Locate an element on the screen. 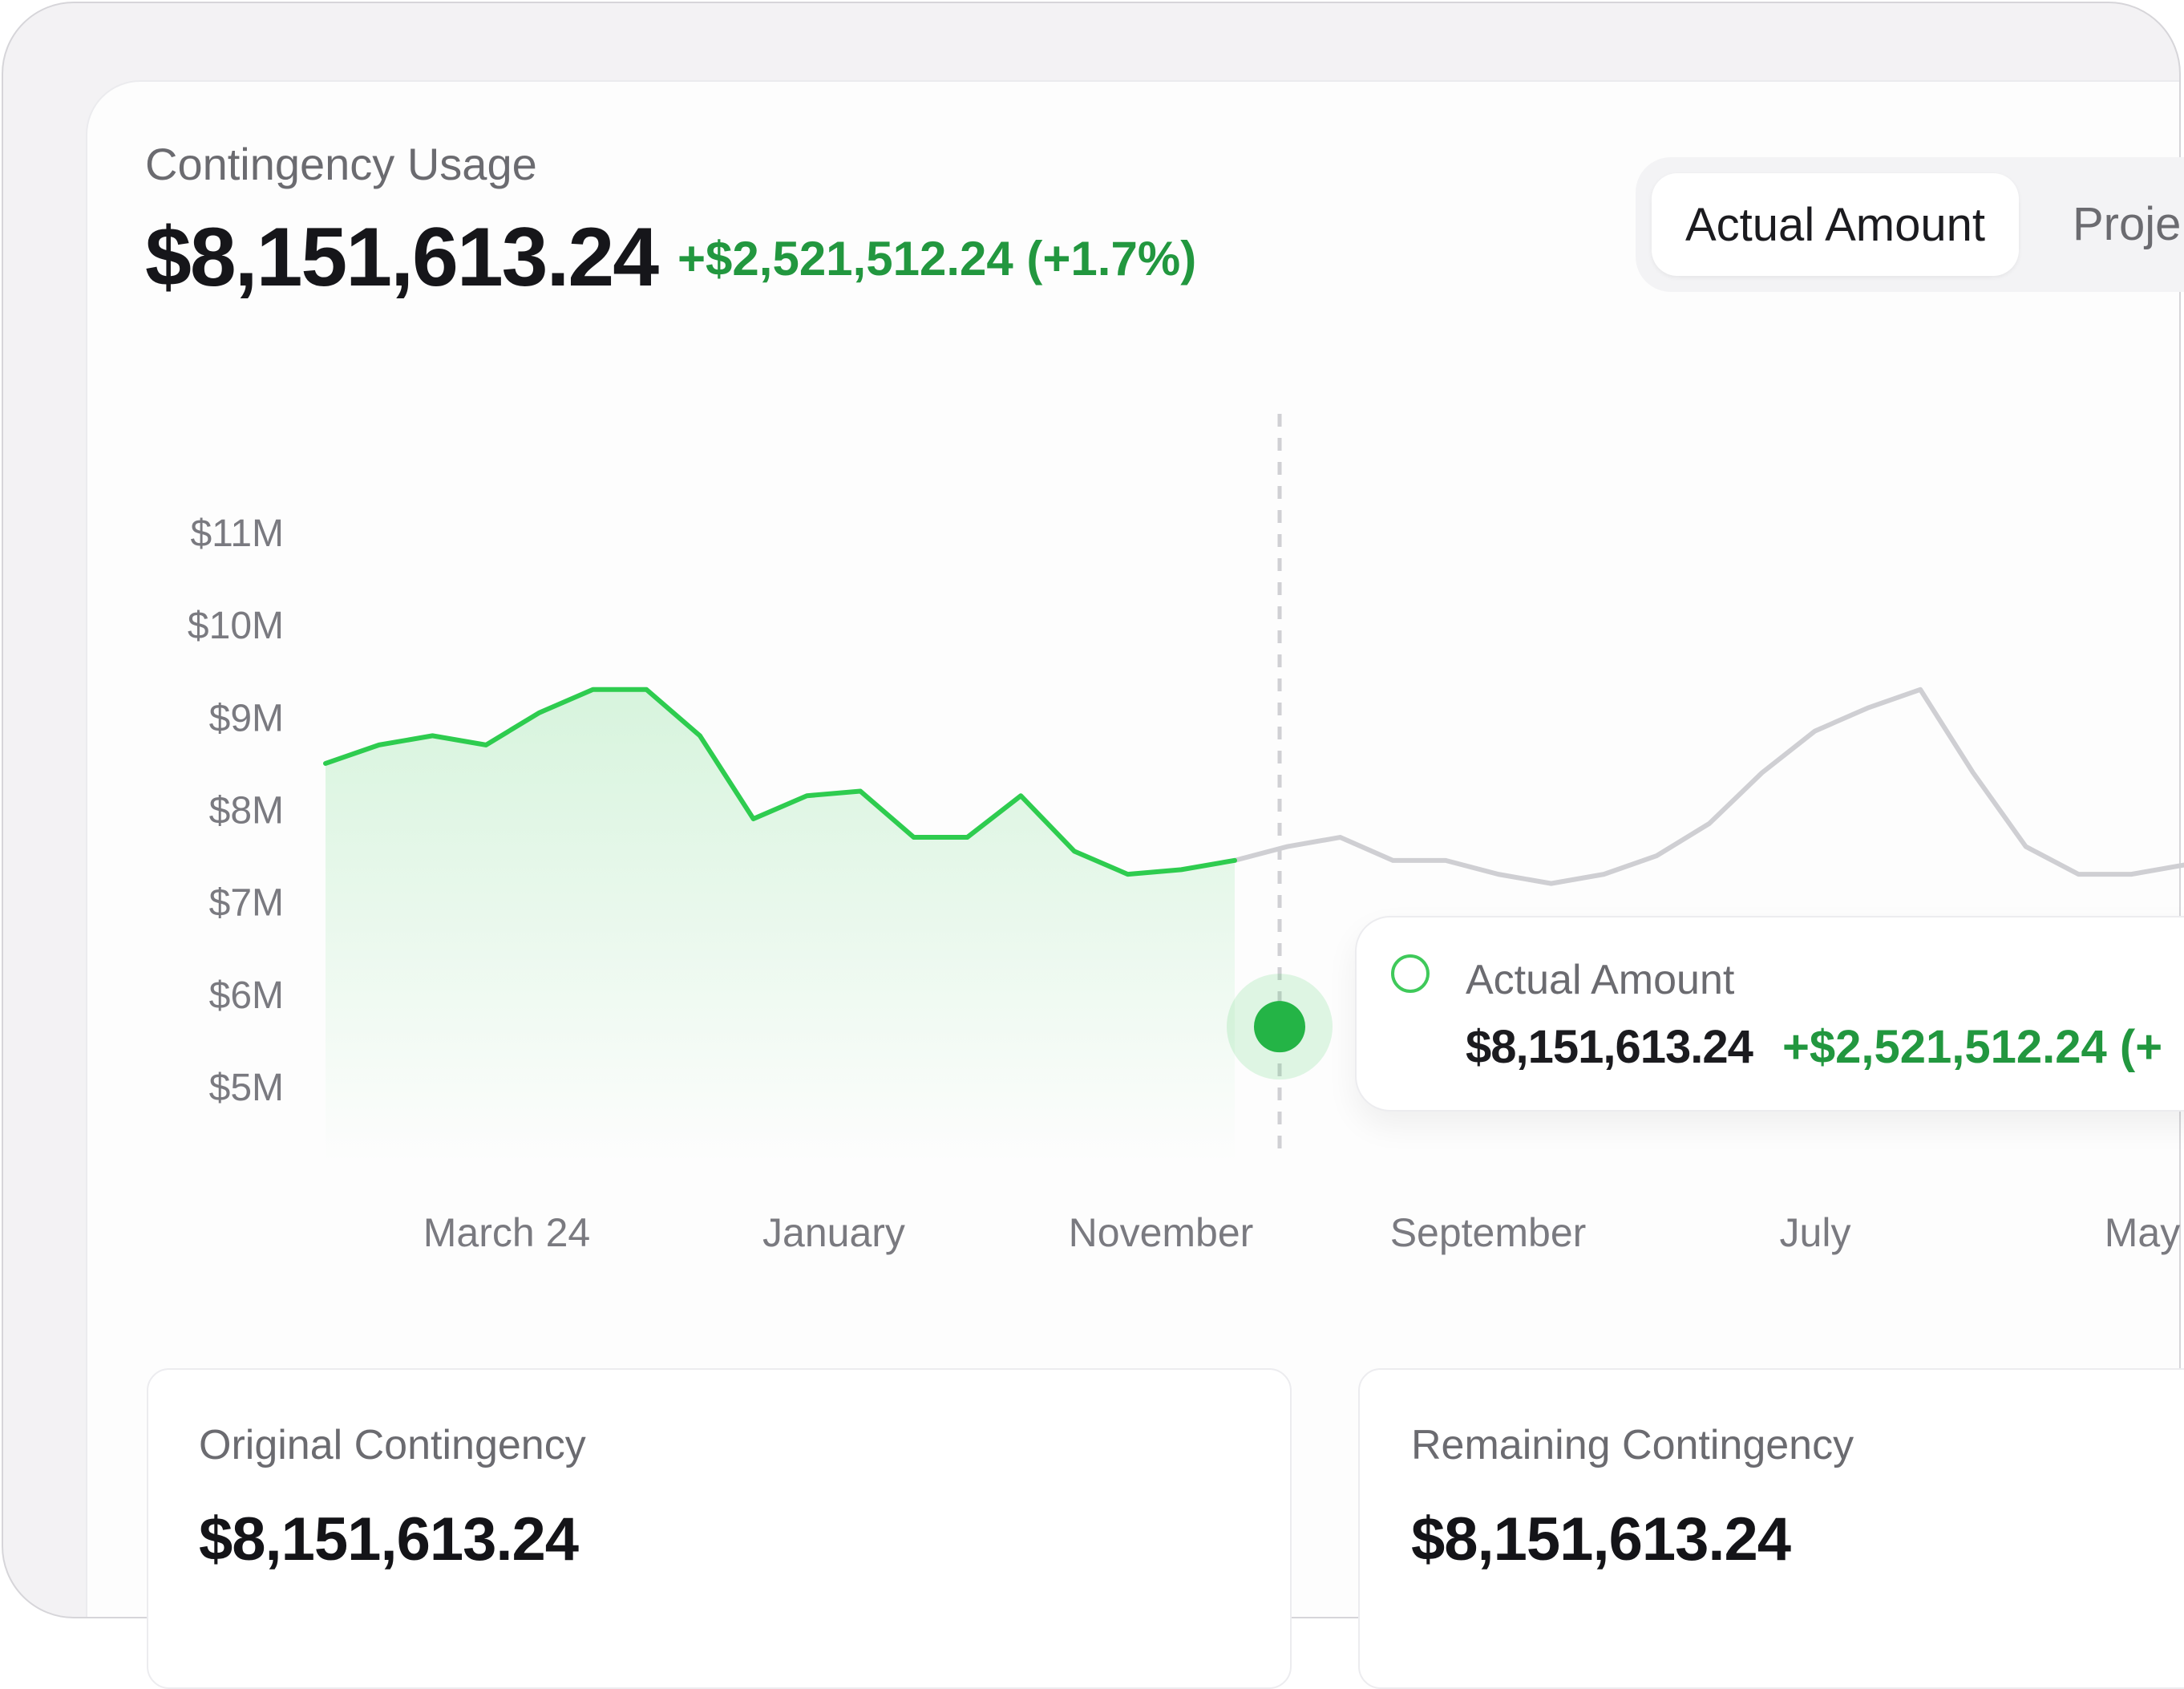  y-tick-label: $5M is located at coordinates (247, 1088).